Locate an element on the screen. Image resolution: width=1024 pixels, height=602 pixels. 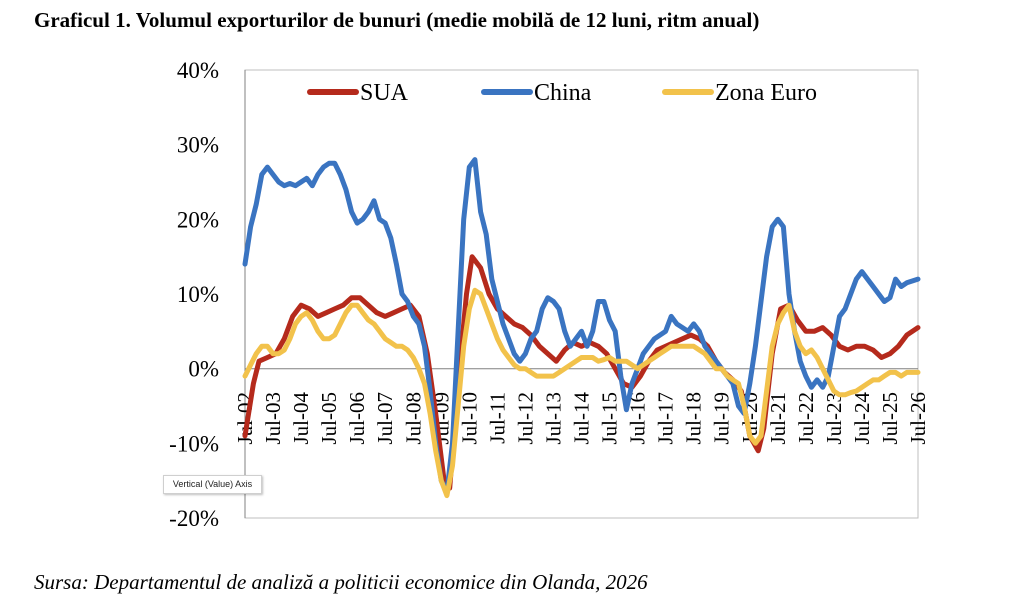
x-tick-label: Jul-23 is located at coordinates (834, 418).